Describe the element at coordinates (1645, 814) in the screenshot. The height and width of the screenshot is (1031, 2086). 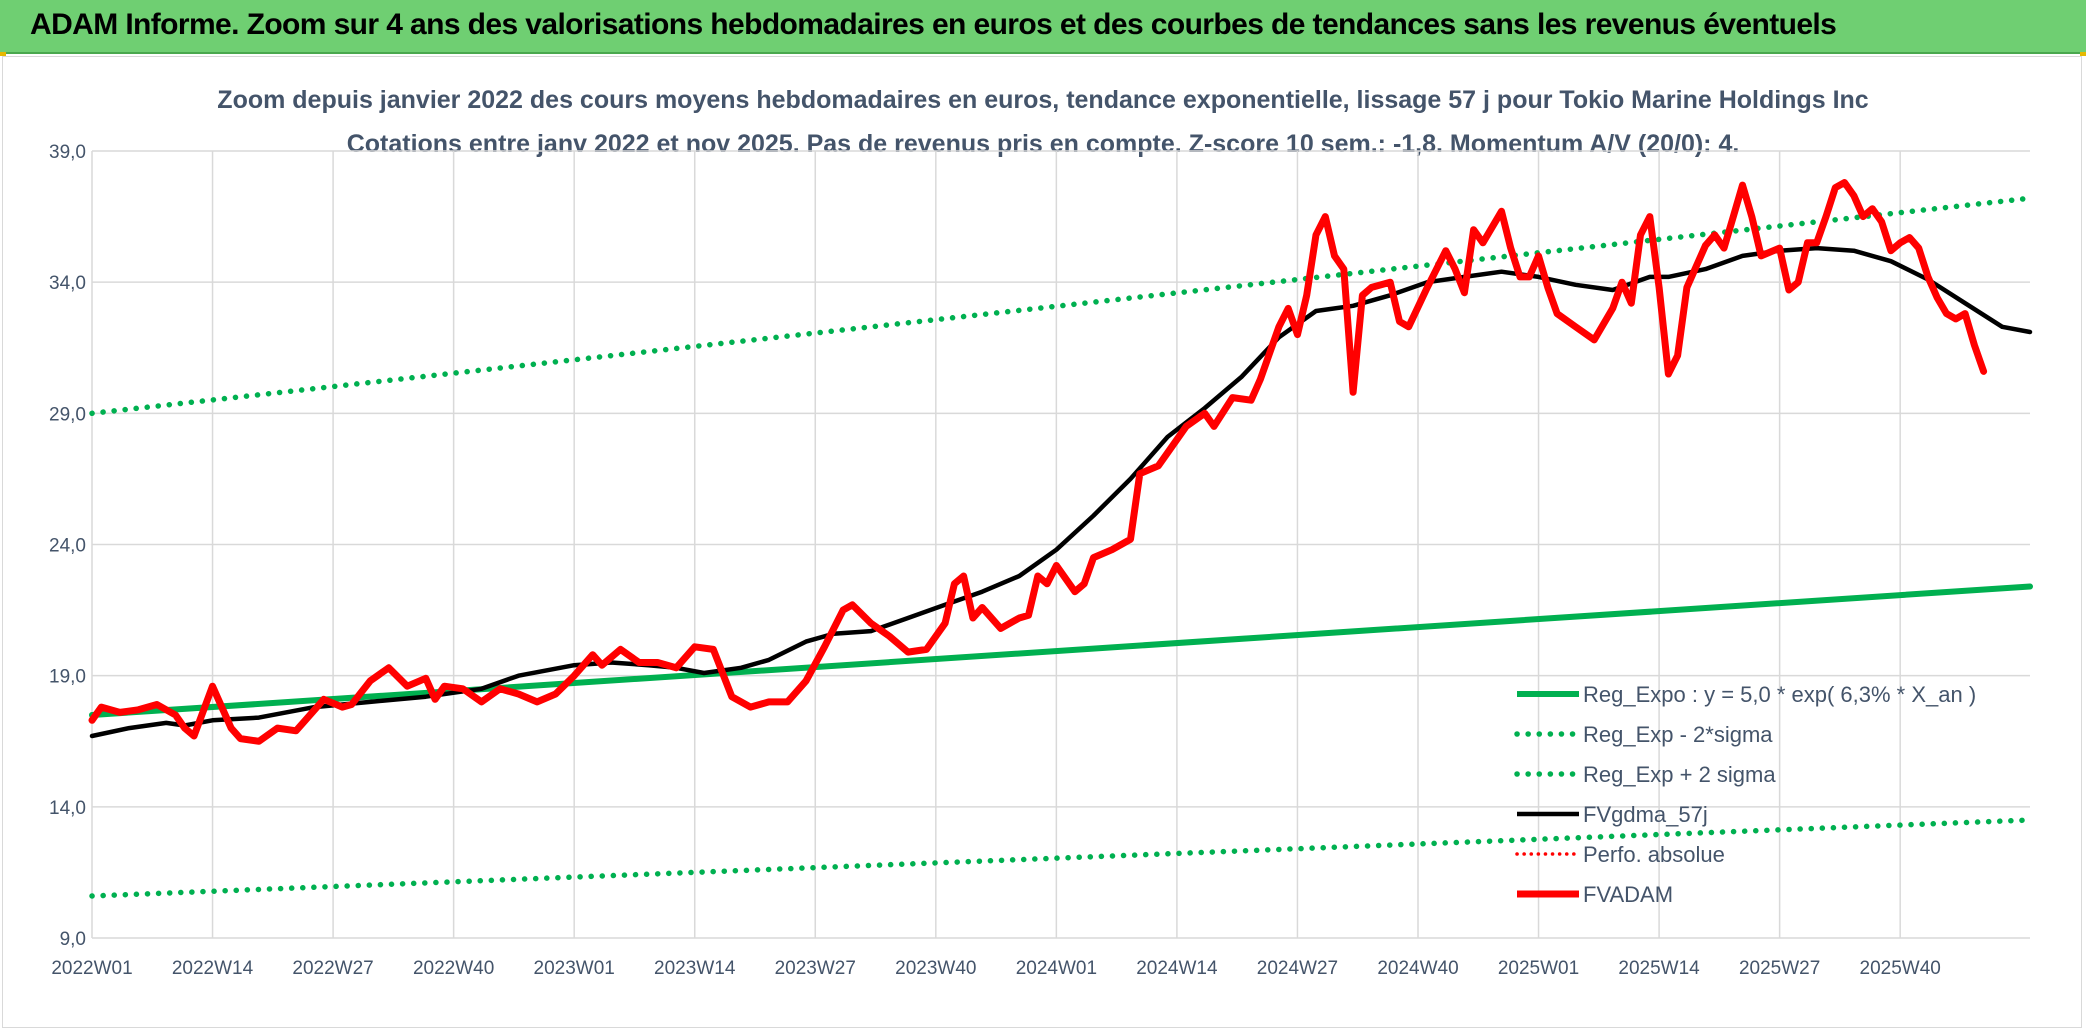
I see `legend-label-3: FVgdma_57j` at that location.